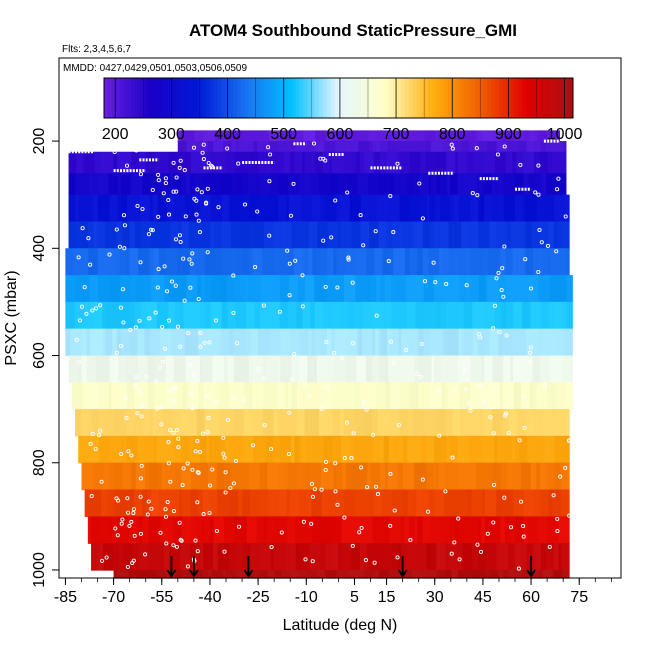 This screenshot has height=650, width=650. Describe the element at coordinates (351, 567) in the screenshot. I see `profile-markers` at that location.